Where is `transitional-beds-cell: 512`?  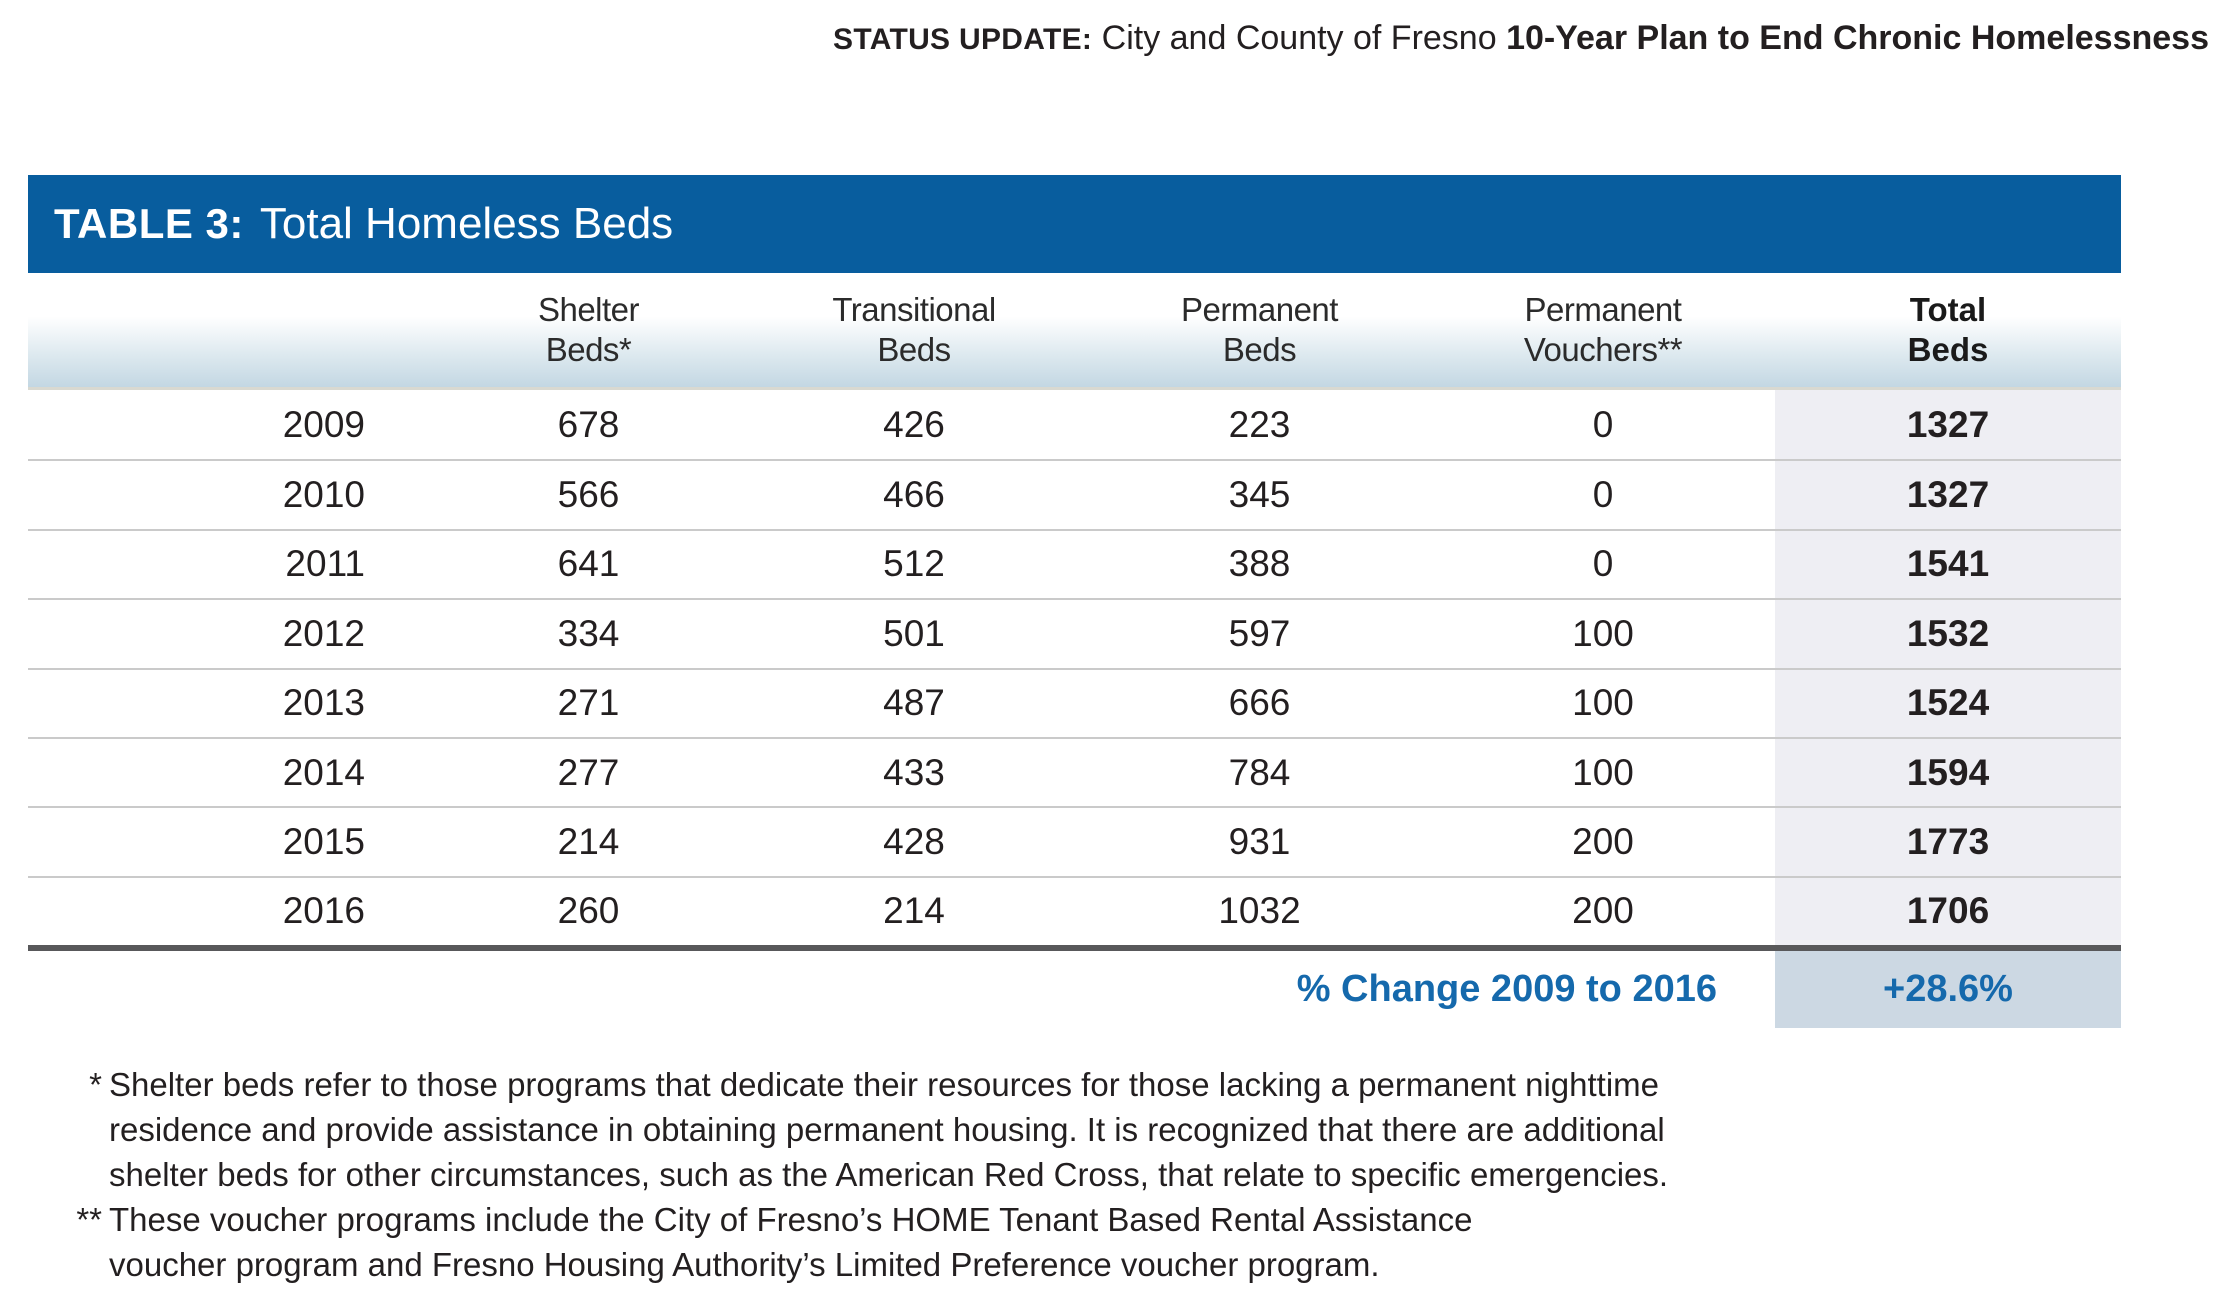
transitional-beds-cell: 512 is located at coordinates (914, 564).